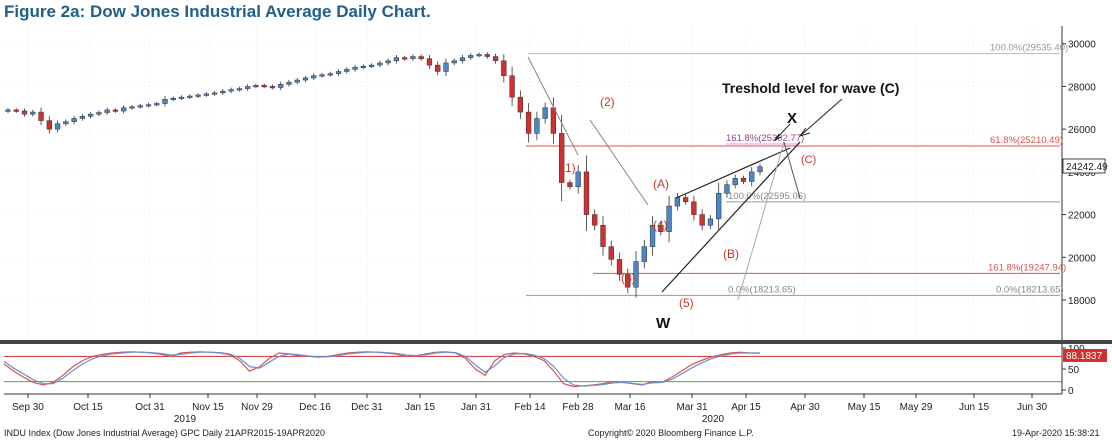 This screenshot has width=1112, height=443. I want to click on stoch-tick-label: 50, so click(1074, 370).